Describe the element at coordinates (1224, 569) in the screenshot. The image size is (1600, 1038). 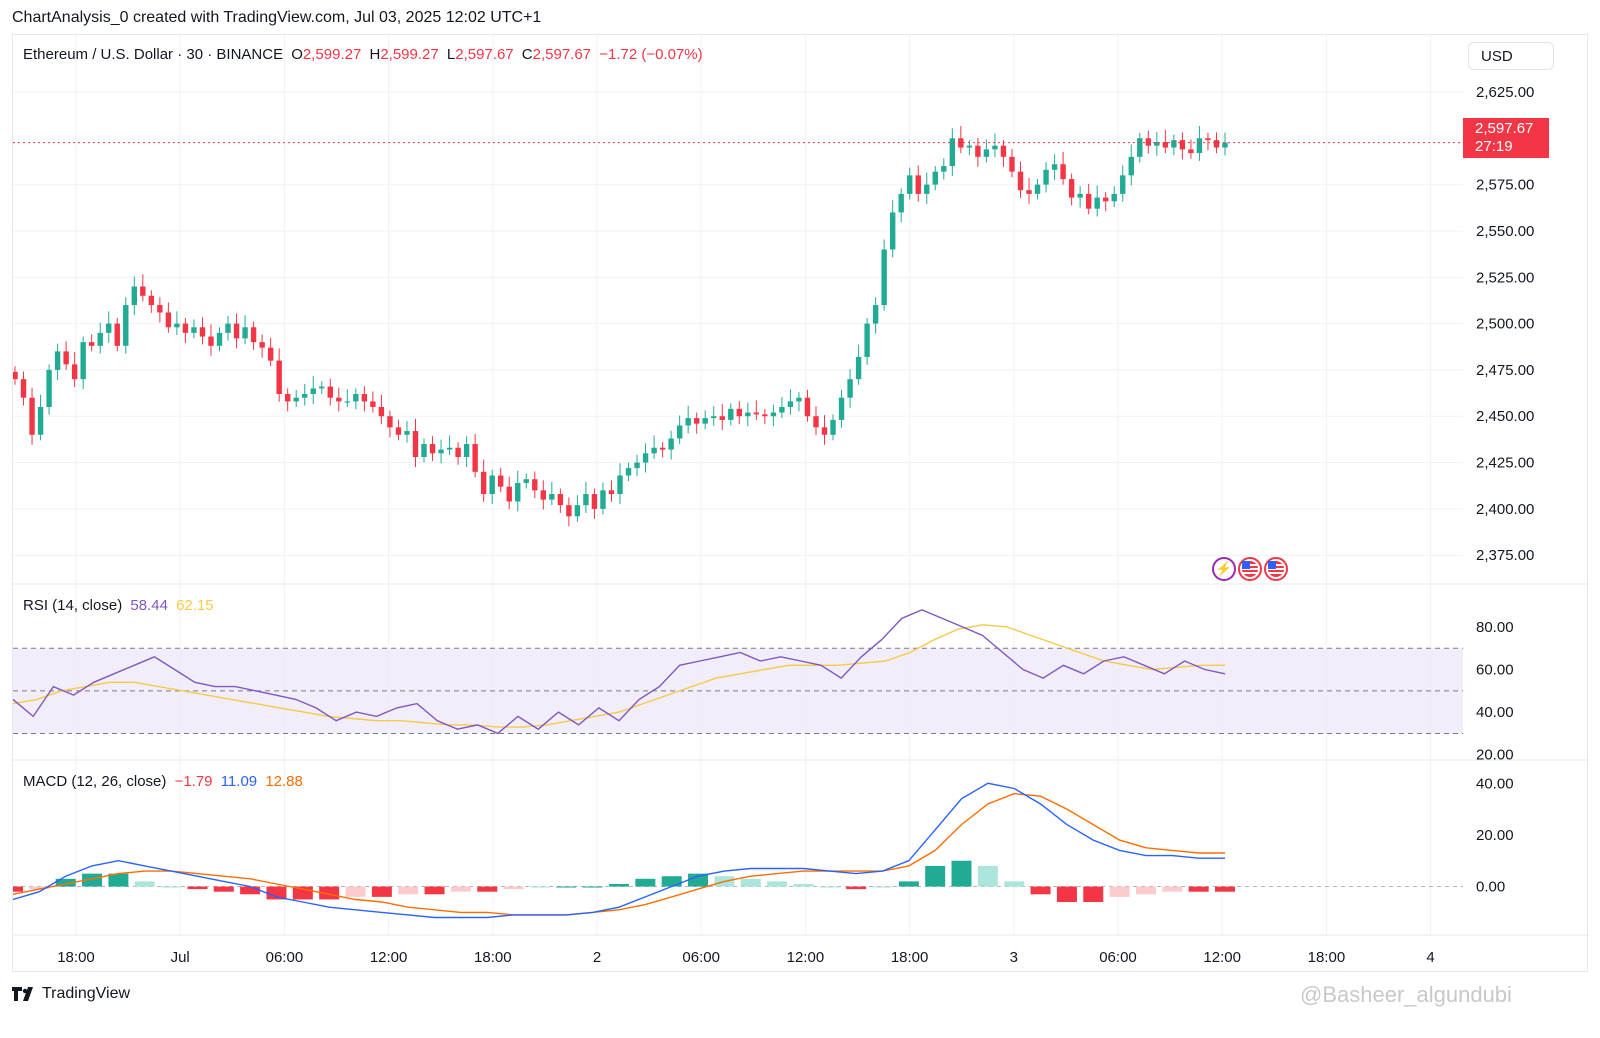
I see `lightning-event-icon: ⚡` at that location.